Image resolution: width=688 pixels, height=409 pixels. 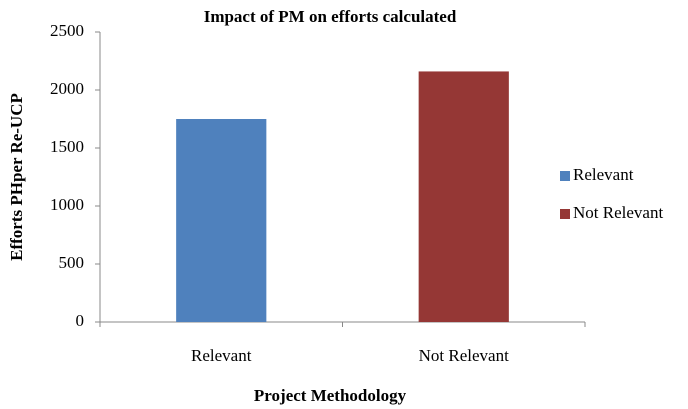 I want to click on legend-label: Relevant, so click(x=603, y=174).